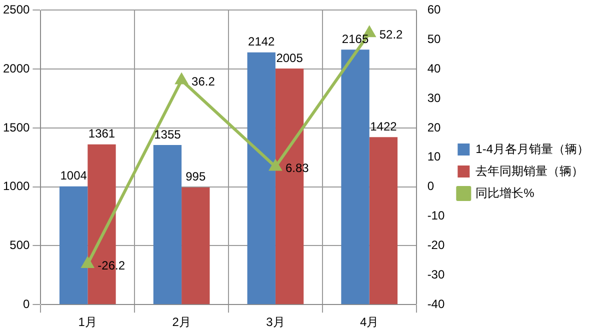 This screenshot has width=603, height=333. Describe the element at coordinates (290, 57) in the screenshot. I see `data-label: 2005` at that location.